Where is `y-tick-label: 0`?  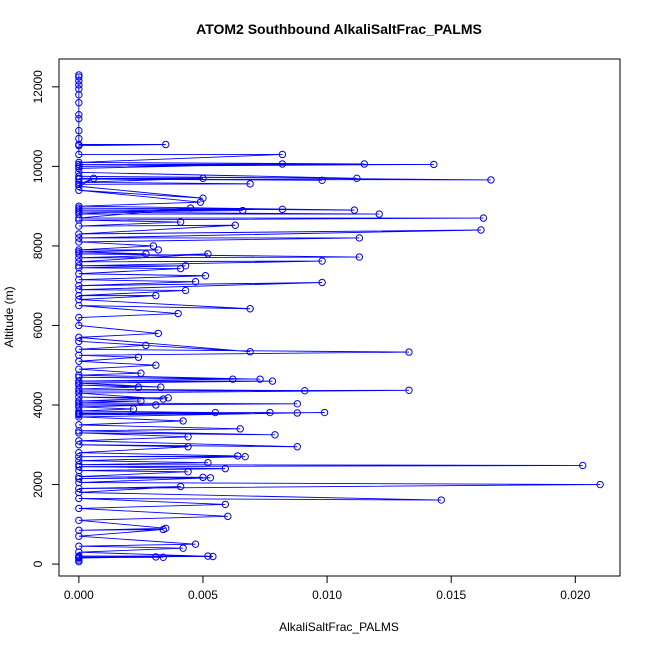 y-tick-label: 0 is located at coordinates (38, 563).